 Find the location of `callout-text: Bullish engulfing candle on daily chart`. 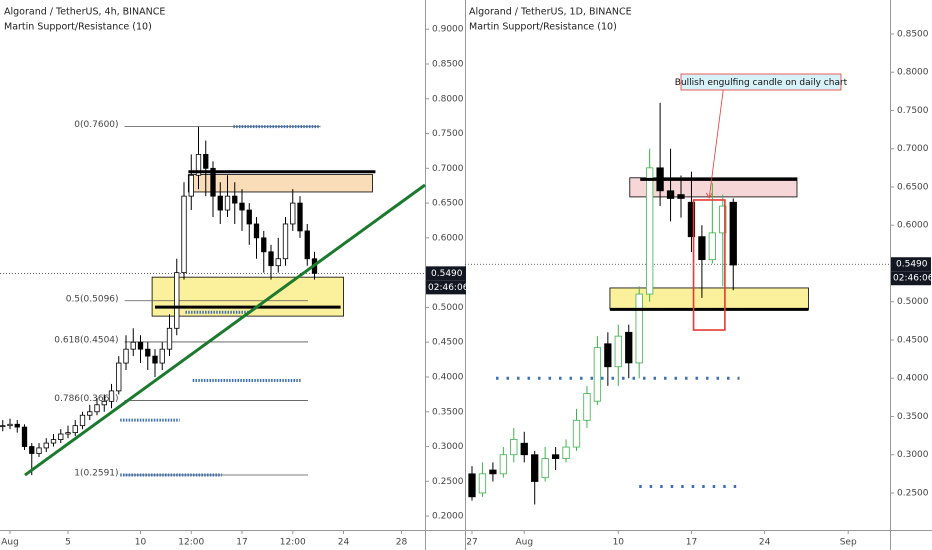

callout-text: Bullish engulfing candle on daily chart is located at coordinates (761, 83).